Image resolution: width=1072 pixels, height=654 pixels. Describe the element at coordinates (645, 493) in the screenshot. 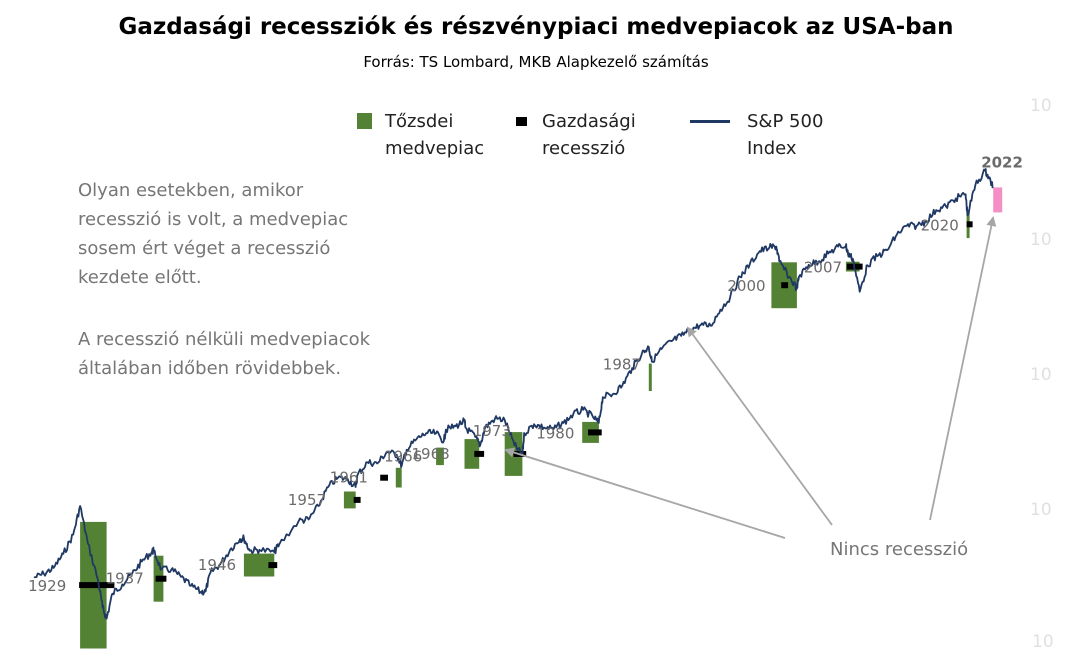

I see `arrow-to-1966` at that location.